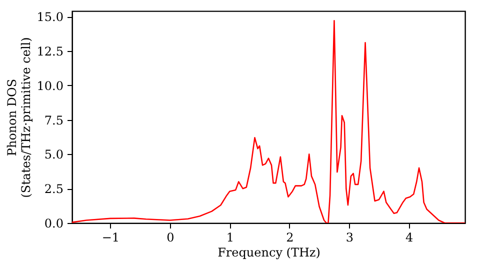  Describe the element at coordinates (230, 237) in the screenshot. I see `x-tick-label: 1` at that location.